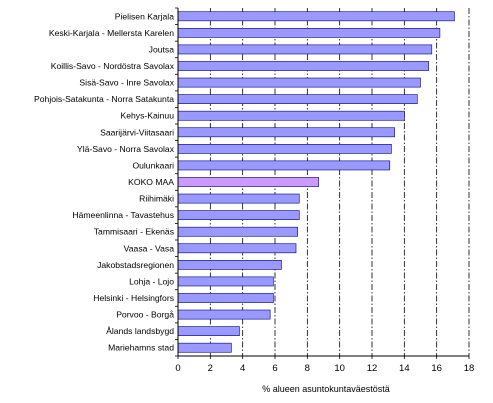  What do you see at coordinates (134, 232) in the screenshot?
I see `category-label: Tammisaari - Ekenäs` at bounding box center [134, 232].